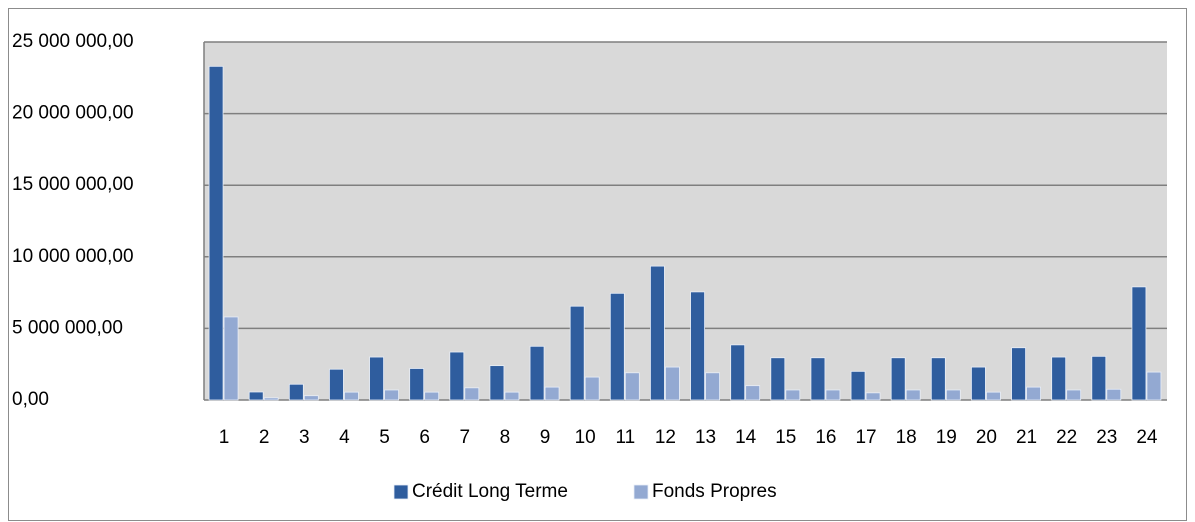 The height and width of the screenshot is (522, 1195). I want to click on x-tick-label: 7, so click(465, 437).